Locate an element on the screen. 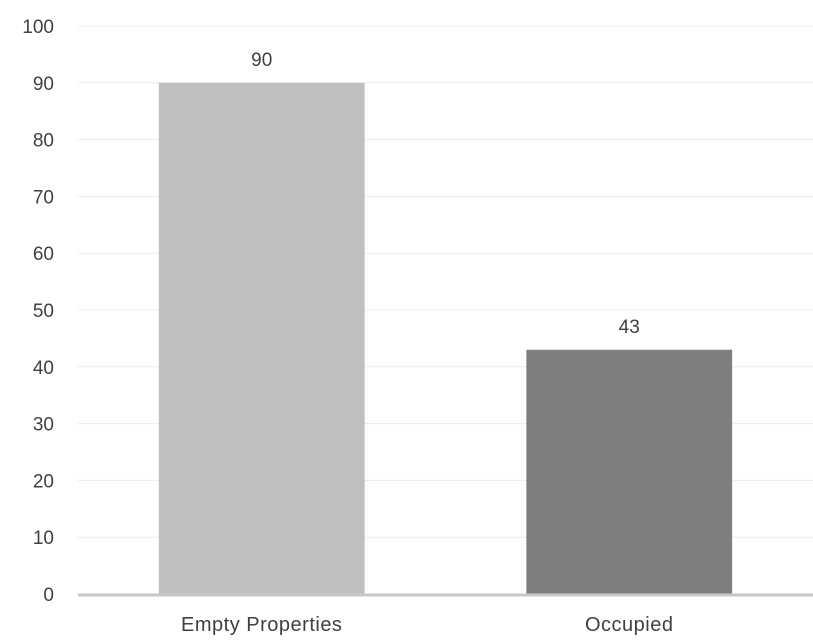 The width and height of the screenshot is (813, 640). y-tick-label: 40 is located at coordinates (43, 368).